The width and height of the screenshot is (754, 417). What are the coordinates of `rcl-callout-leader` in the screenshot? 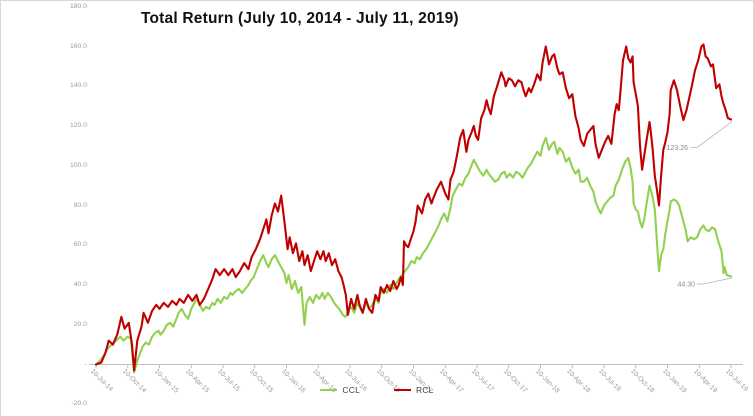 It's located at (711, 134).